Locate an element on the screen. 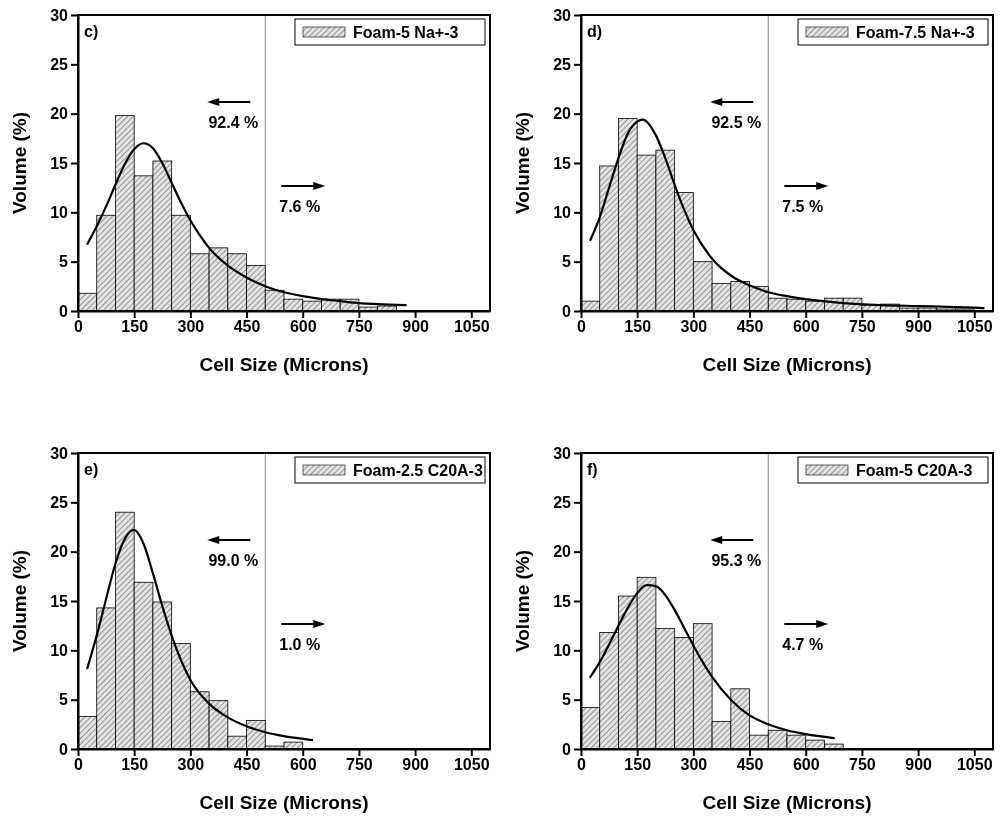 The image size is (1003, 823). legend-label: Foam-2.5 C20A-3 is located at coordinates (418, 470).